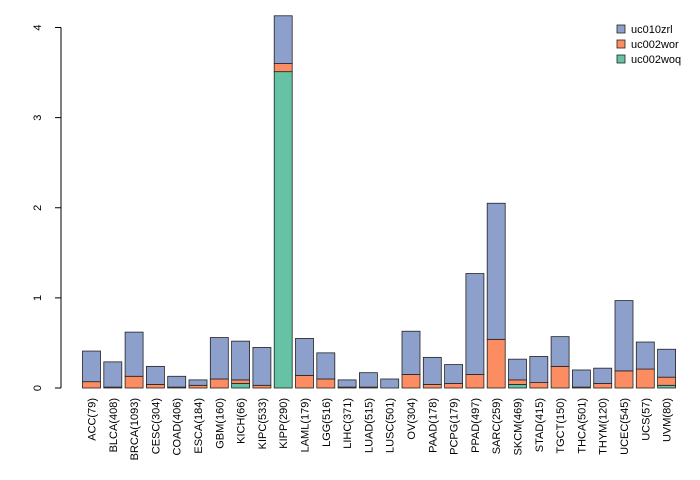  What do you see at coordinates (263, 423) in the screenshot?
I see `x-tick-label: KIPC(533)` at bounding box center [263, 423].